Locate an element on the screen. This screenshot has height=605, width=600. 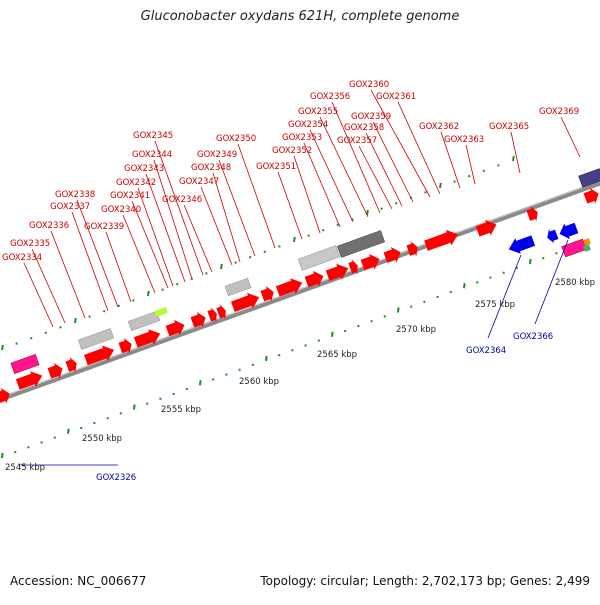
gene-label-gox2357: GOX2357 is located at coordinates (357, 141).